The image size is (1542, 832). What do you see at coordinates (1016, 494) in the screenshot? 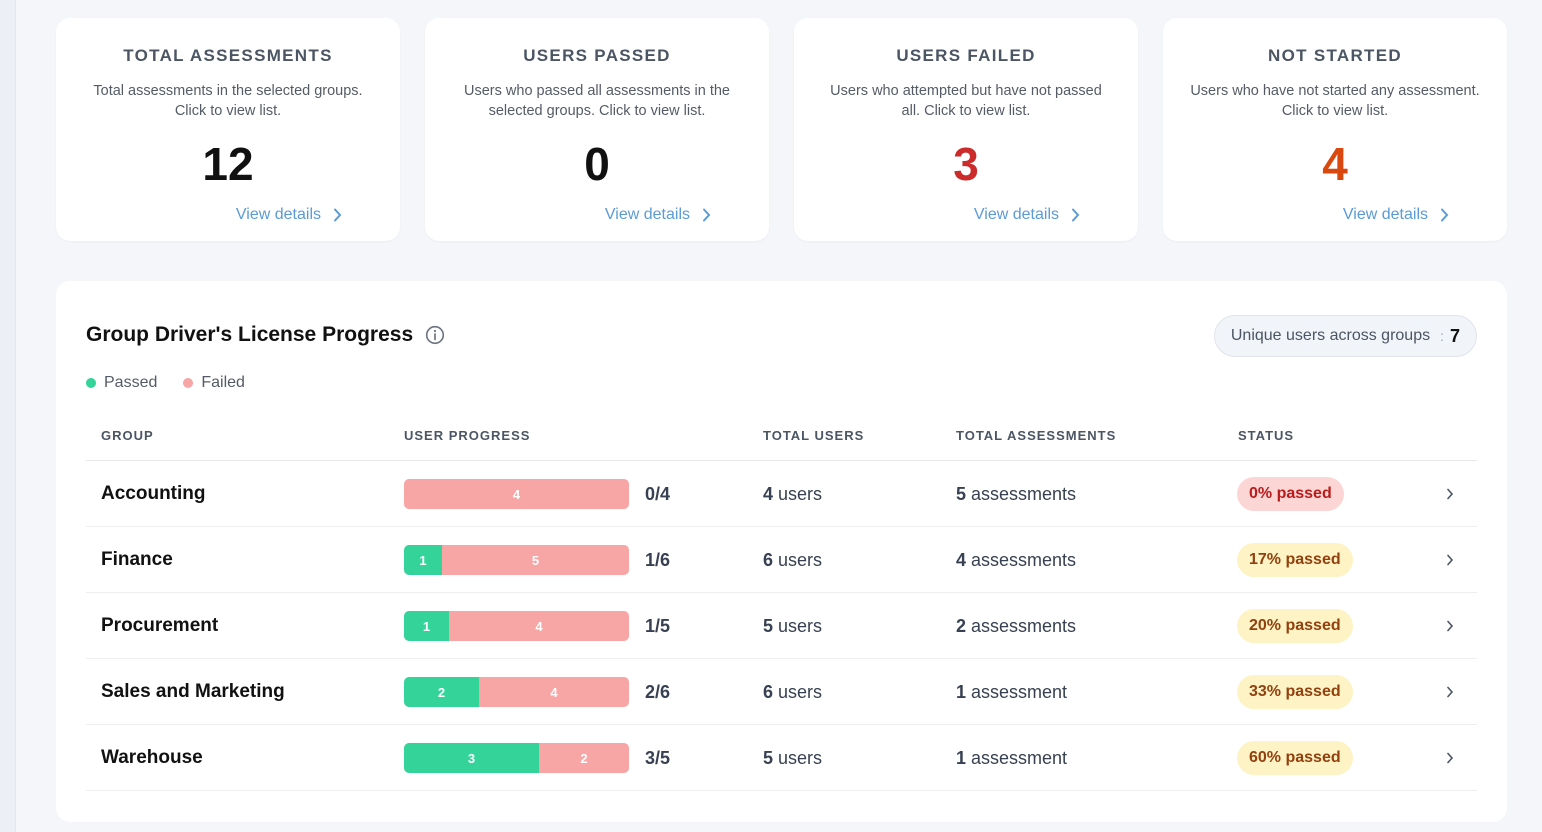
I see `total-assessments: 5 assessments` at bounding box center [1016, 494].